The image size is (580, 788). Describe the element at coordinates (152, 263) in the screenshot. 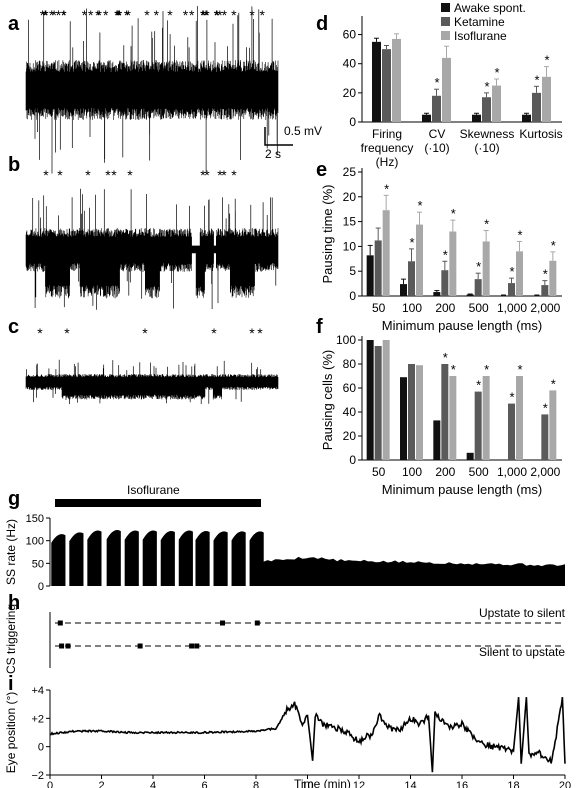

I see `trace-signal` at that location.